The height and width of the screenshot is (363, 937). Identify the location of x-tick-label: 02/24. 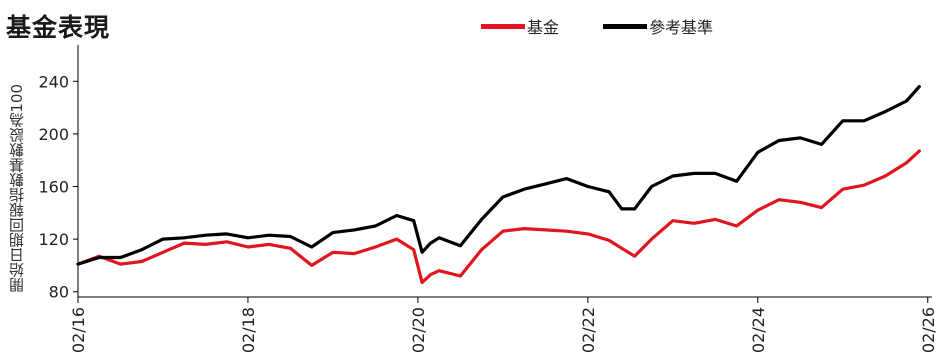
(758, 330).